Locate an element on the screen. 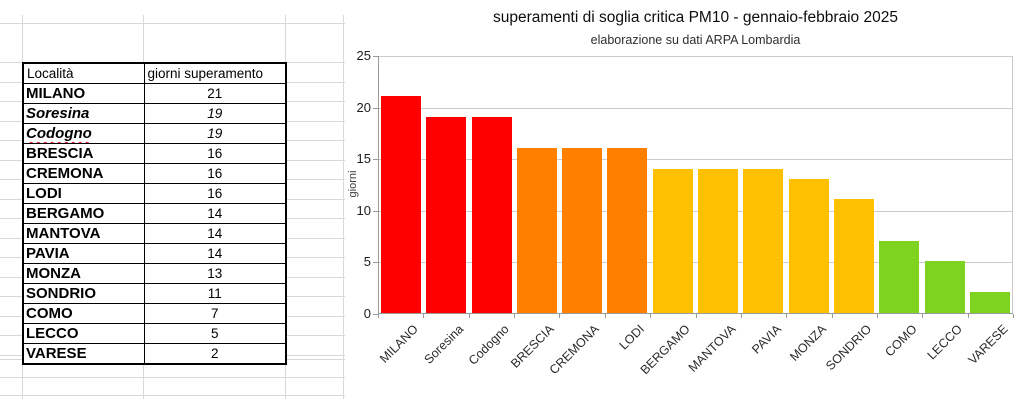 Image resolution: width=1033 pixels, height=405 pixels. bar-cremona is located at coordinates (582, 230).